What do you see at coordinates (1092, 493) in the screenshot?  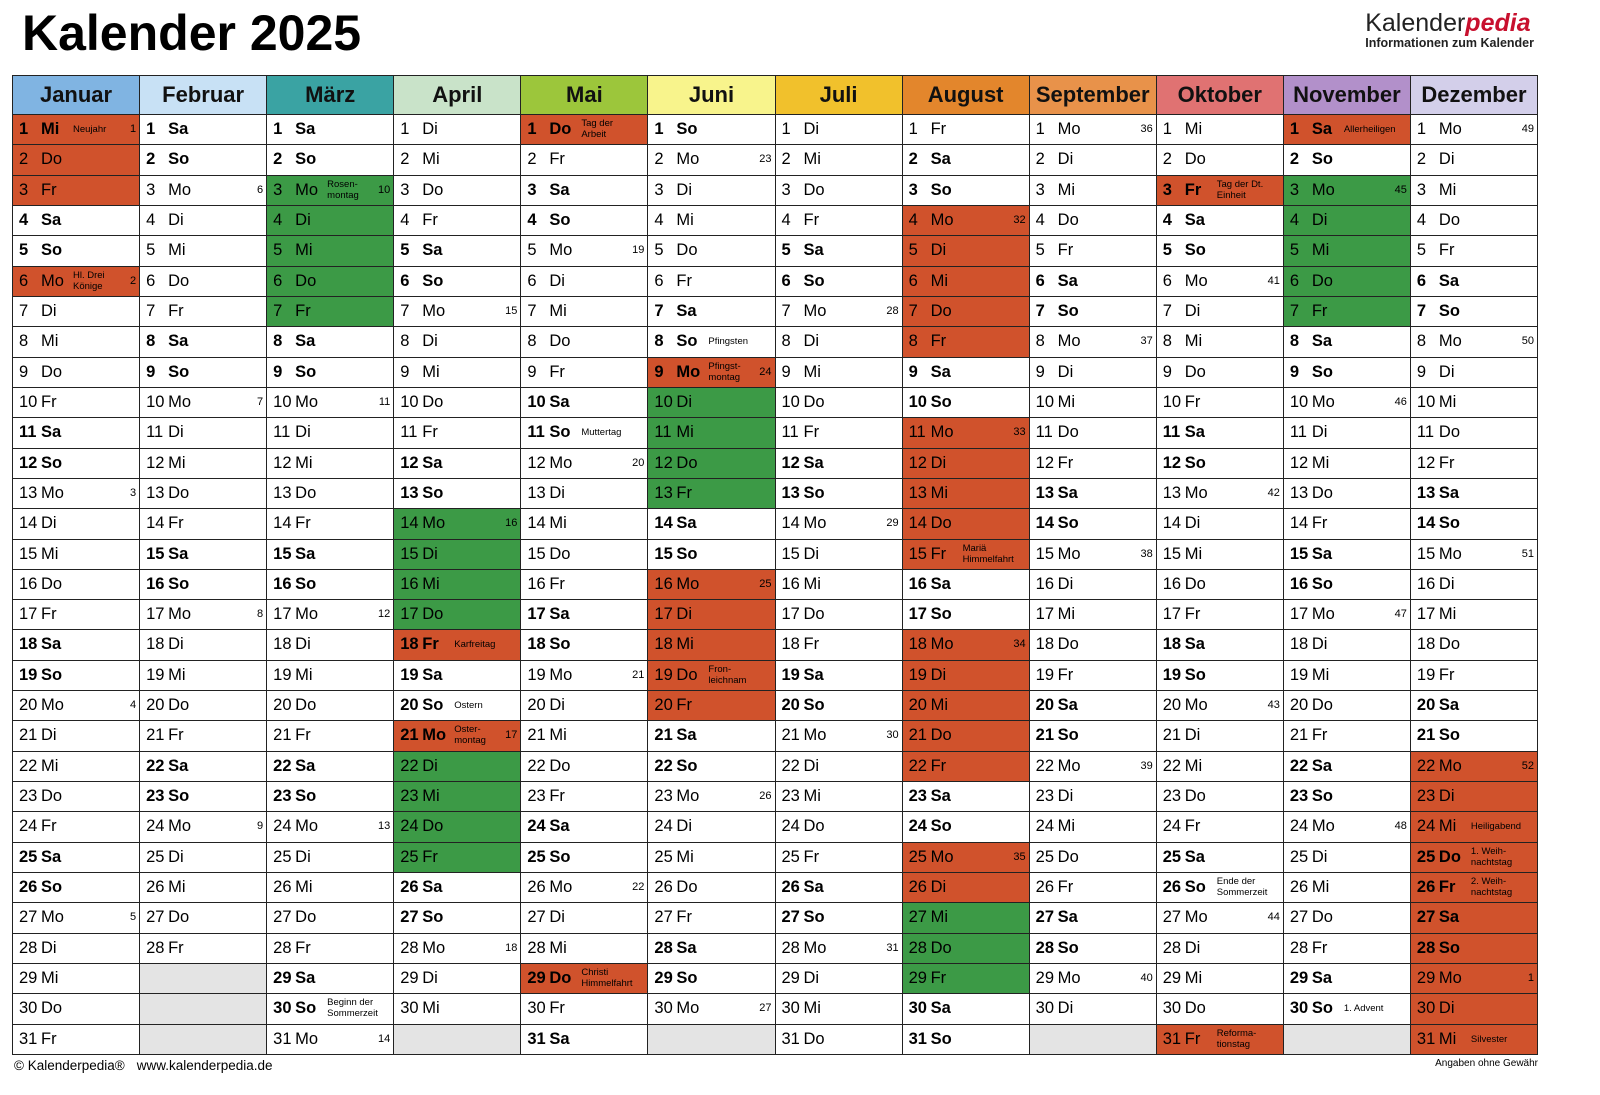 I see `day-cell: 13 Sa` at bounding box center [1092, 493].